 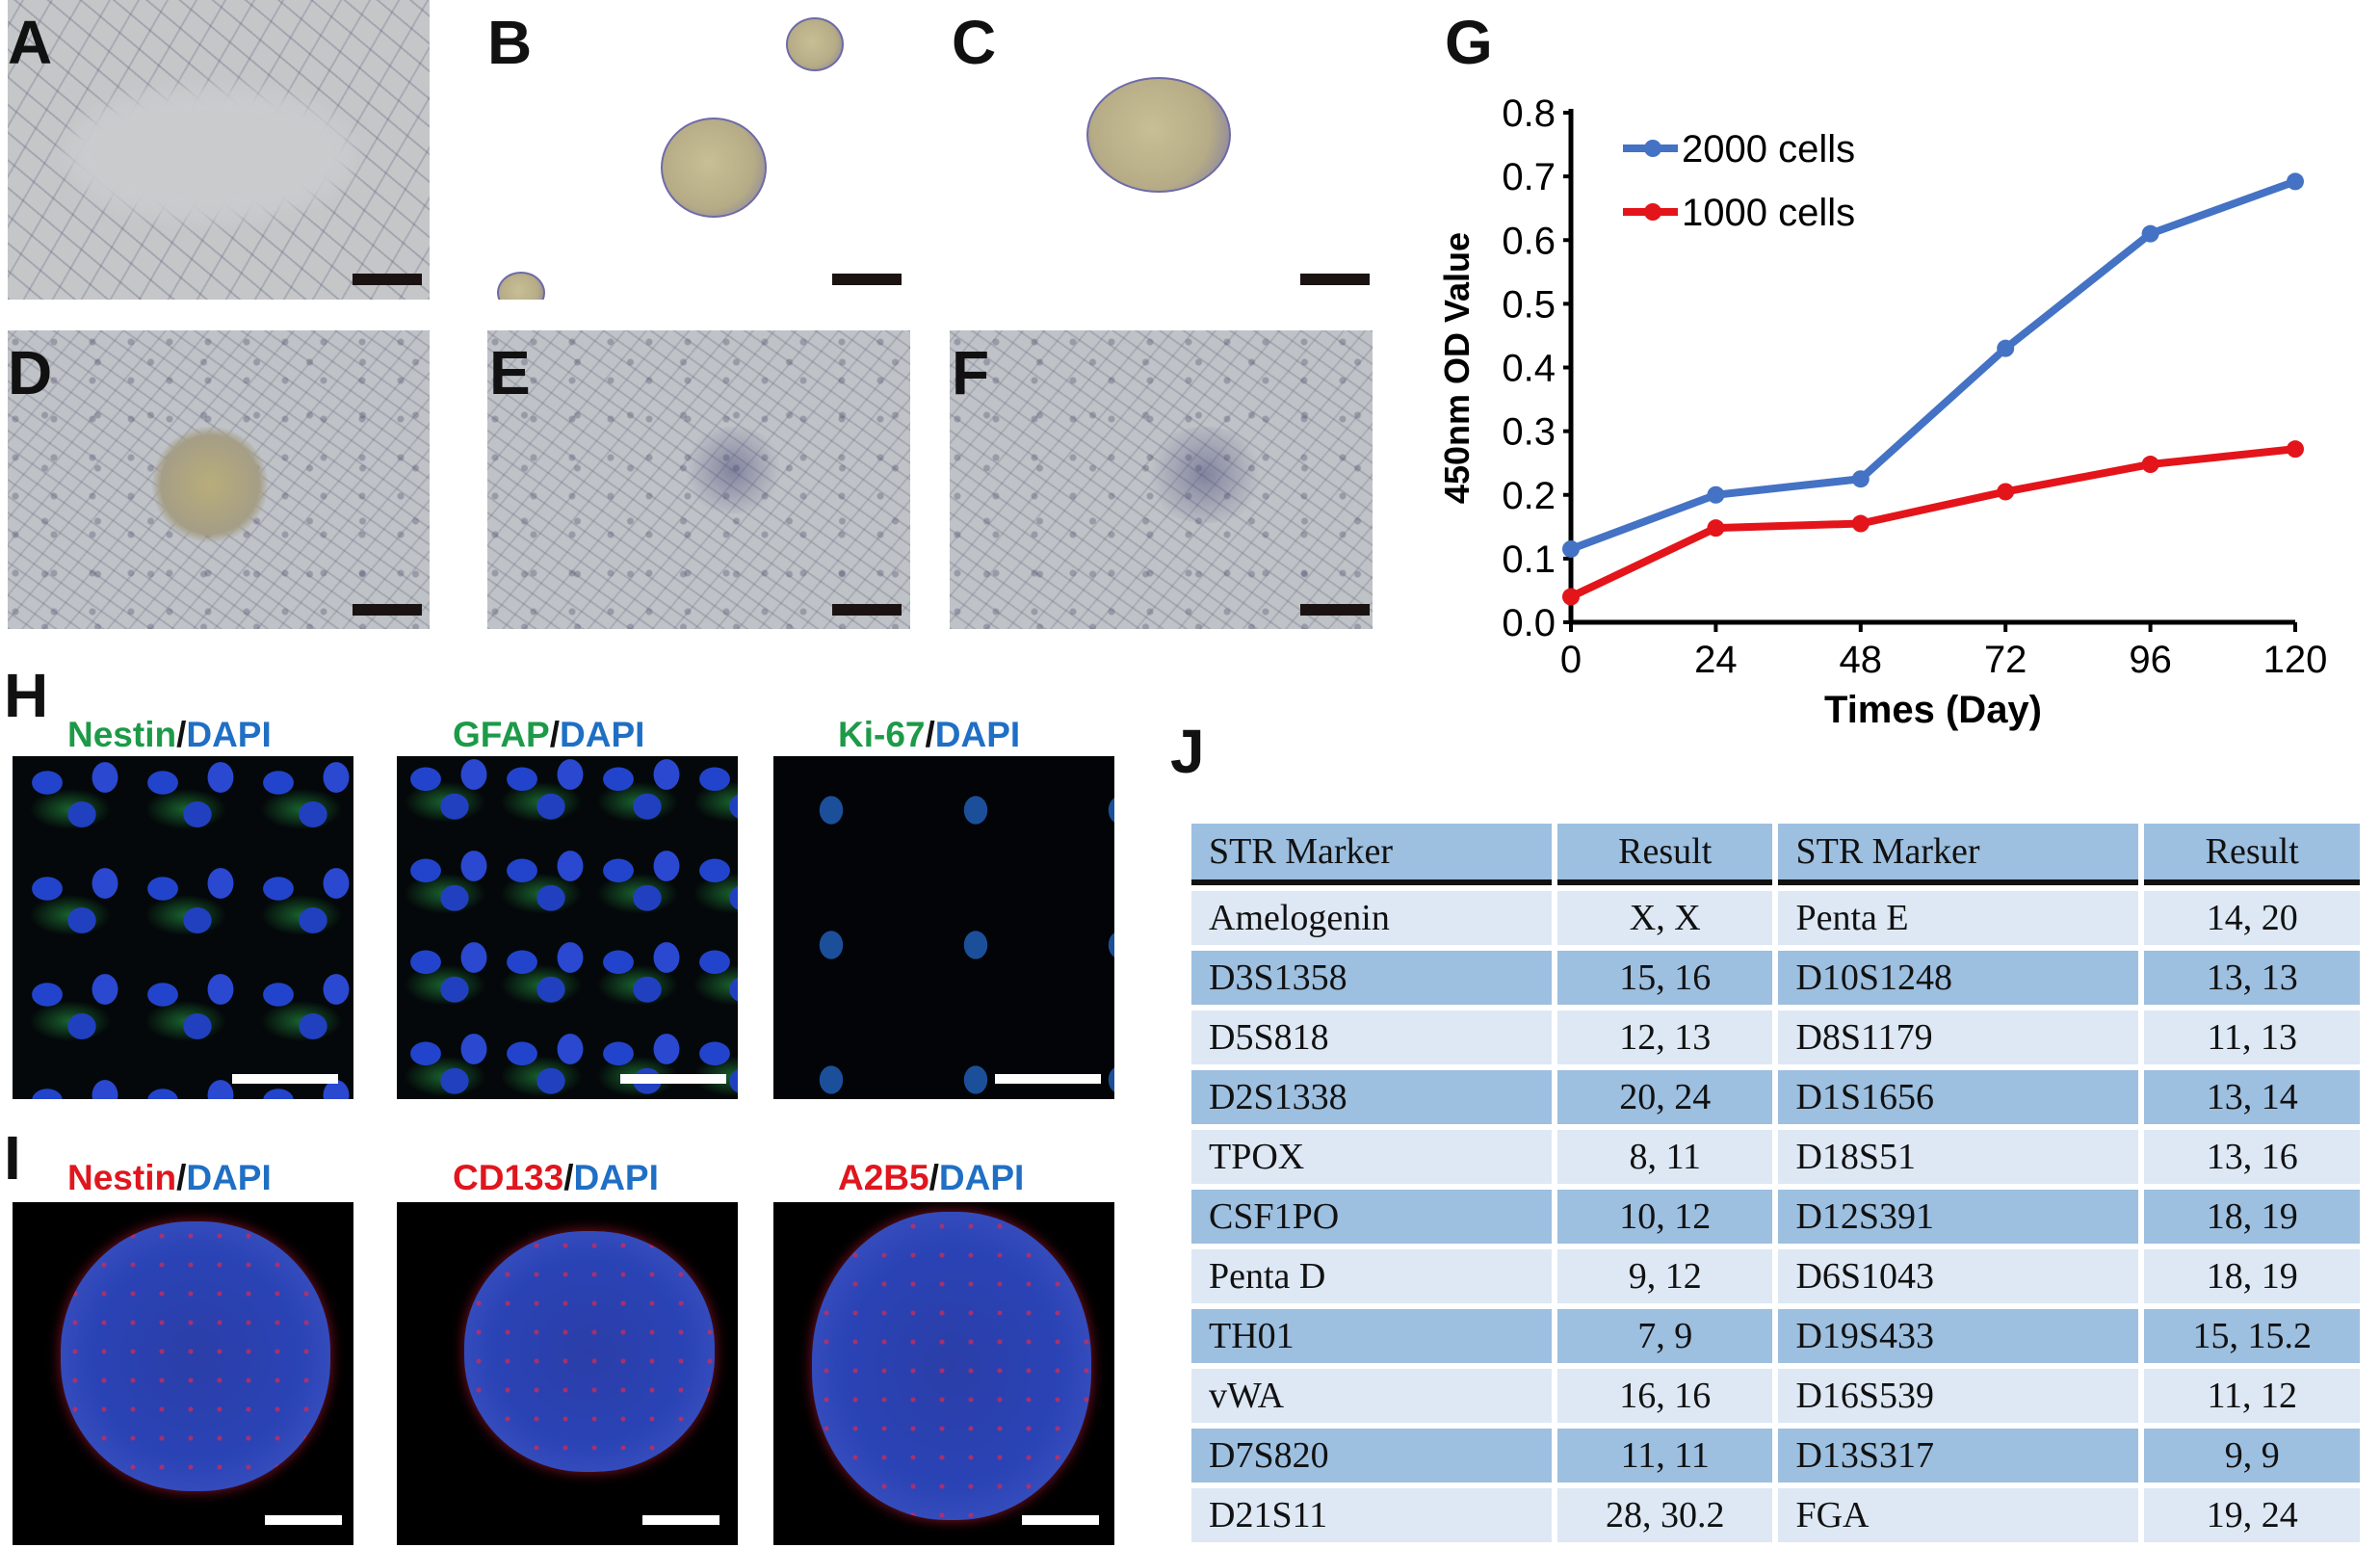 I want to click on panel-f-image, so click(x=1162, y=480).